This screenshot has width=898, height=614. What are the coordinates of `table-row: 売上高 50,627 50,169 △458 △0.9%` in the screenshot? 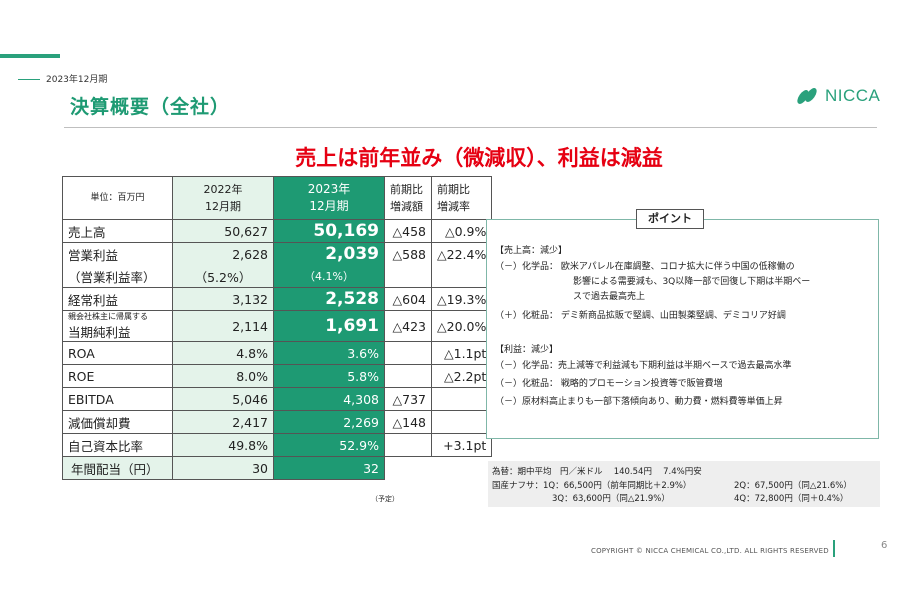 It's located at (277, 231).